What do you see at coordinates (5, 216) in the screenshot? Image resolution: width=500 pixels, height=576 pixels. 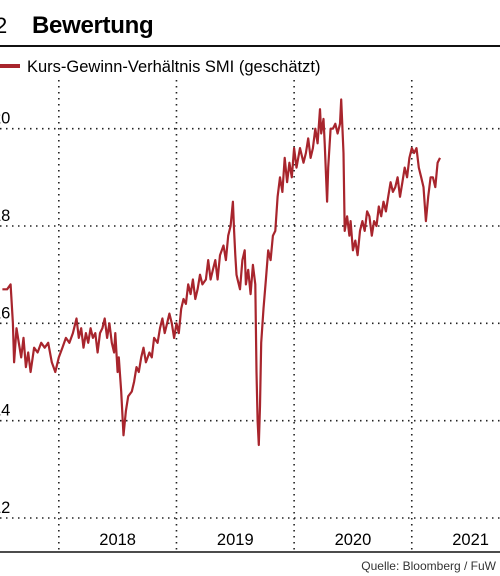 I see `y-tick-label: 18` at bounding box center [5, 216].